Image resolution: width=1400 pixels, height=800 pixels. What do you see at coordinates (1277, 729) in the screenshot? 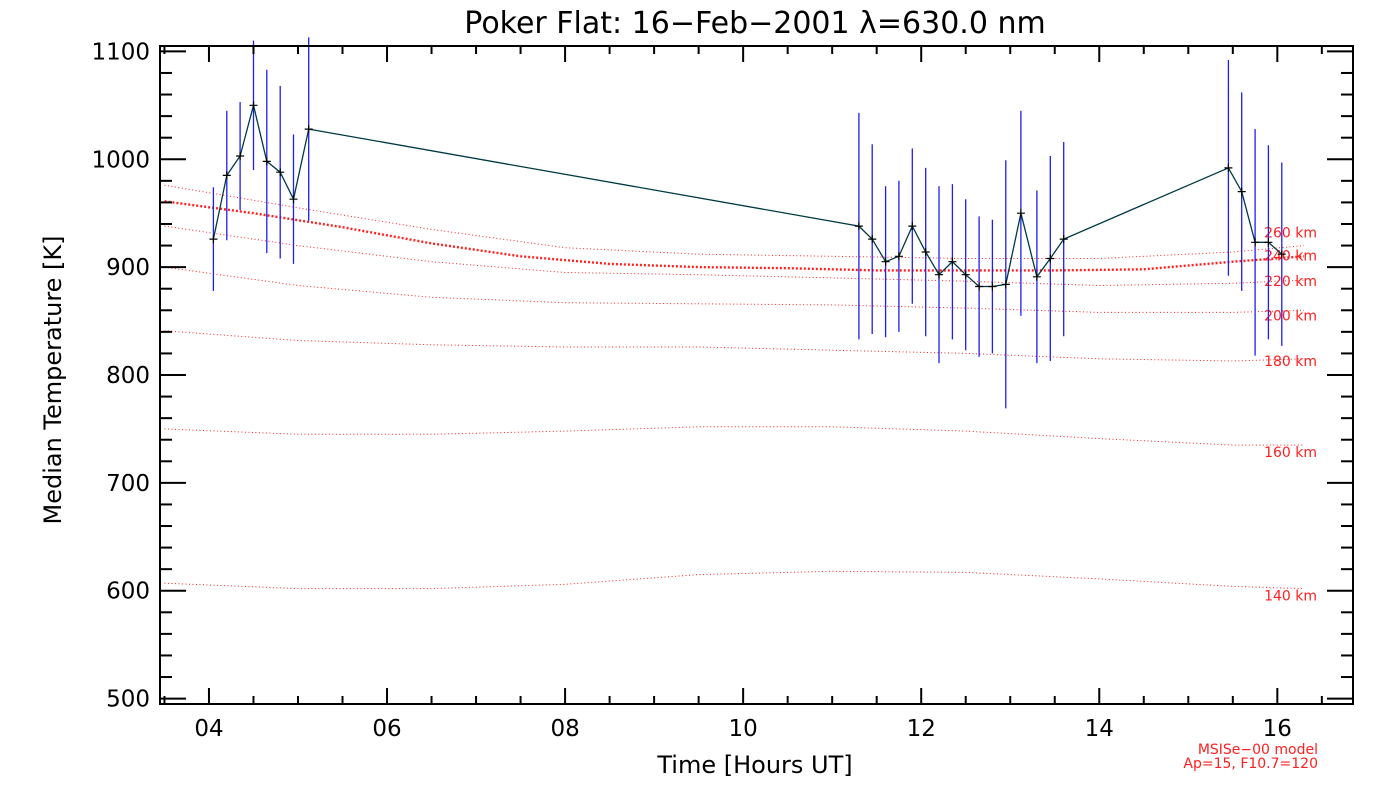
I see `x-tick-label: 16` at bounding box center [1277, 729].